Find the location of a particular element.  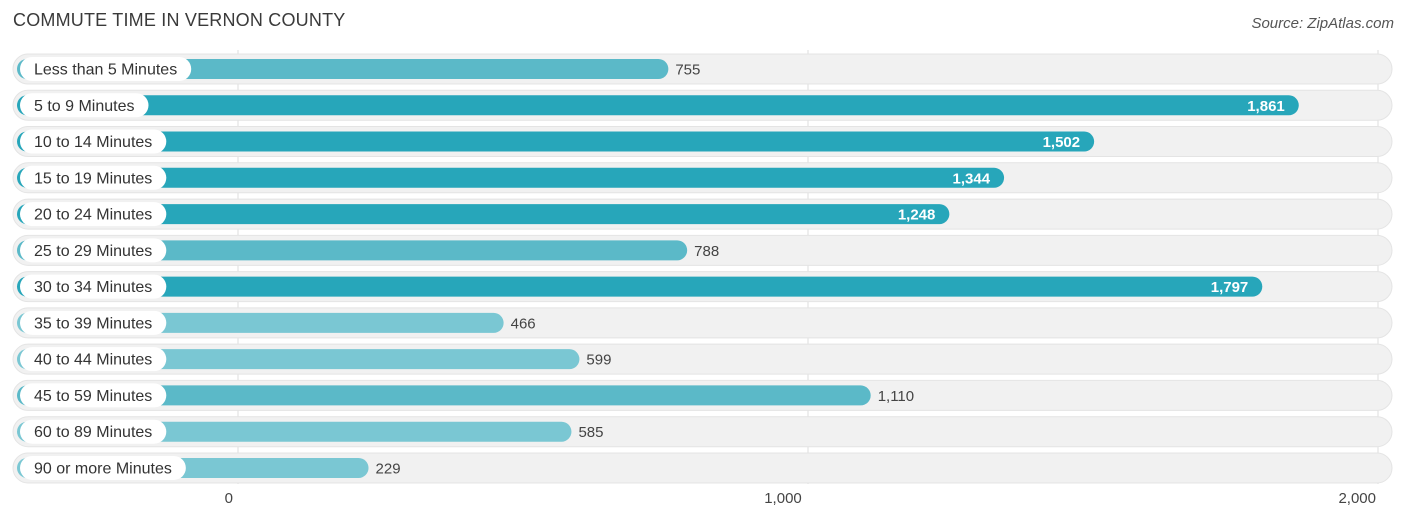

value-label: 1,248 is located at coordinates (917, 215).